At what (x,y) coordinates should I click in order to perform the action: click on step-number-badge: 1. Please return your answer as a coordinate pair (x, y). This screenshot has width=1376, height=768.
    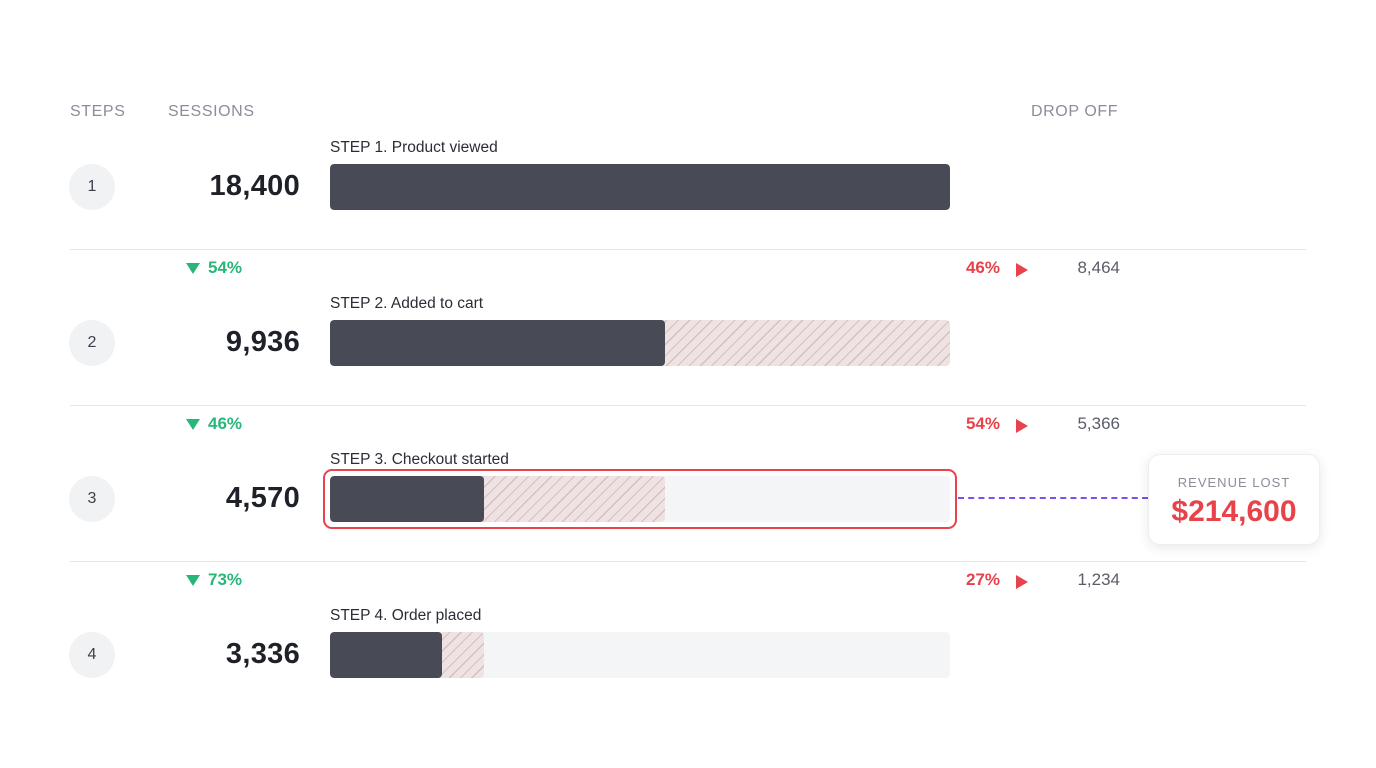
    Looking at the image, I should click on (92, 187).